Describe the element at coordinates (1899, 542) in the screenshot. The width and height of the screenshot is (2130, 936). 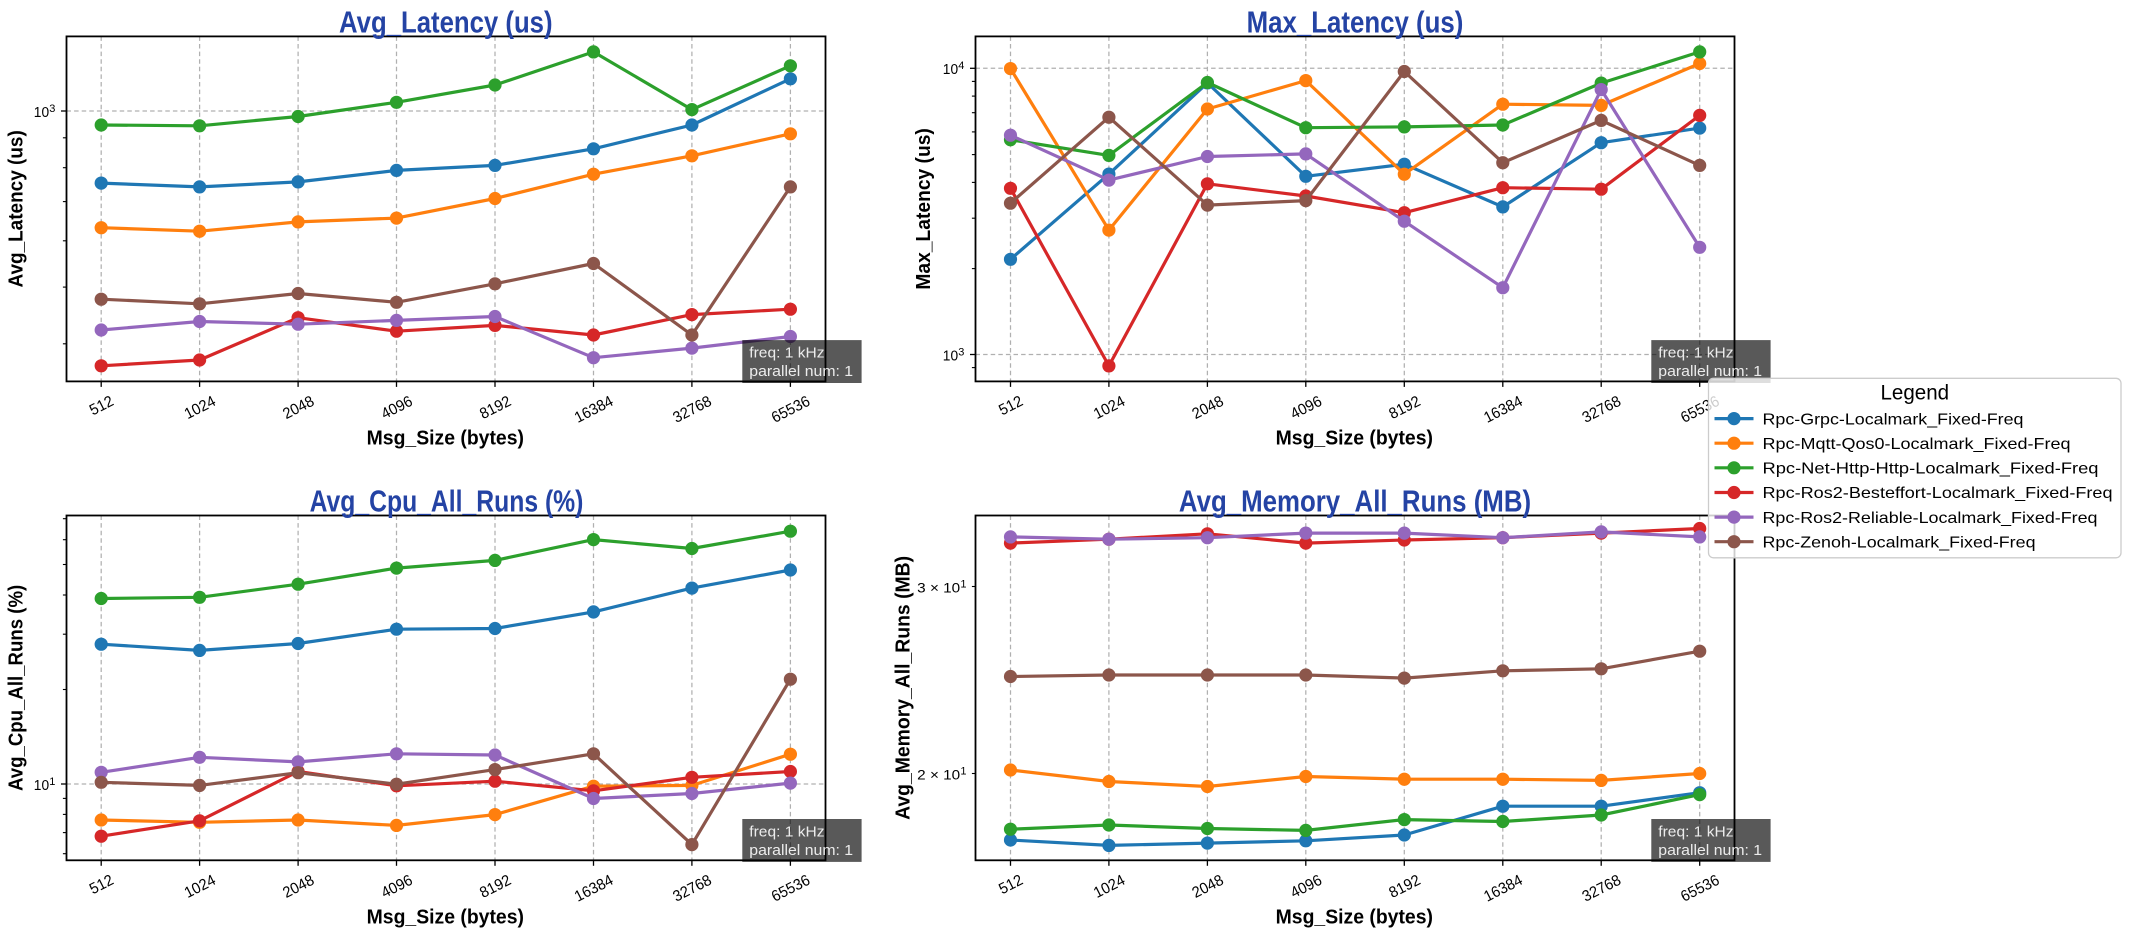
I see `svg-text: Rpc-Zenoh-Localmark_Fixed-Freq` at that location.